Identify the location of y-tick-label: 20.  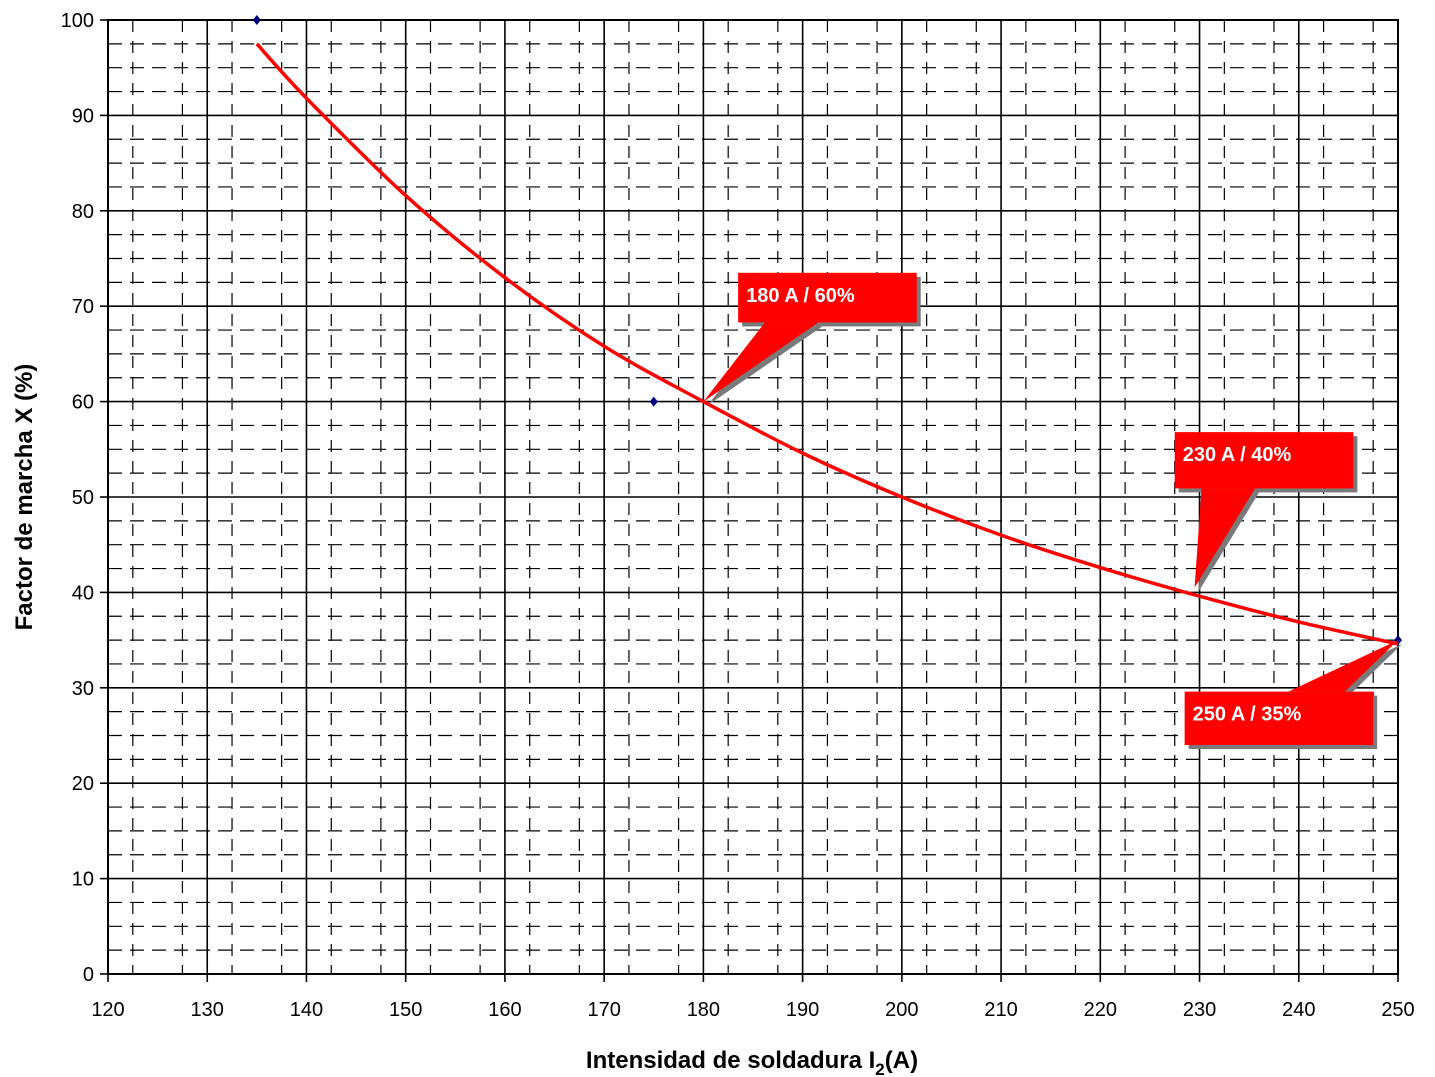
(83, 784).